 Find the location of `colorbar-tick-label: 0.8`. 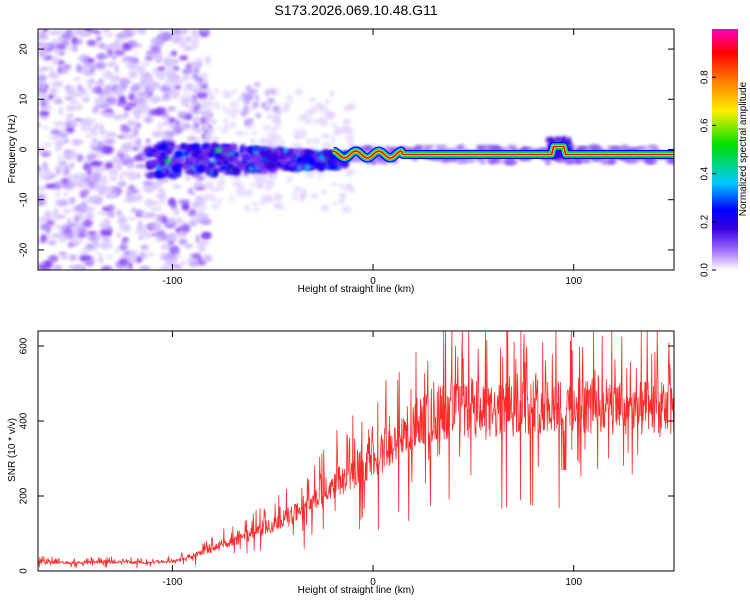

colorbar-tick-label: 0.8 is located at coordinates (705, 77).